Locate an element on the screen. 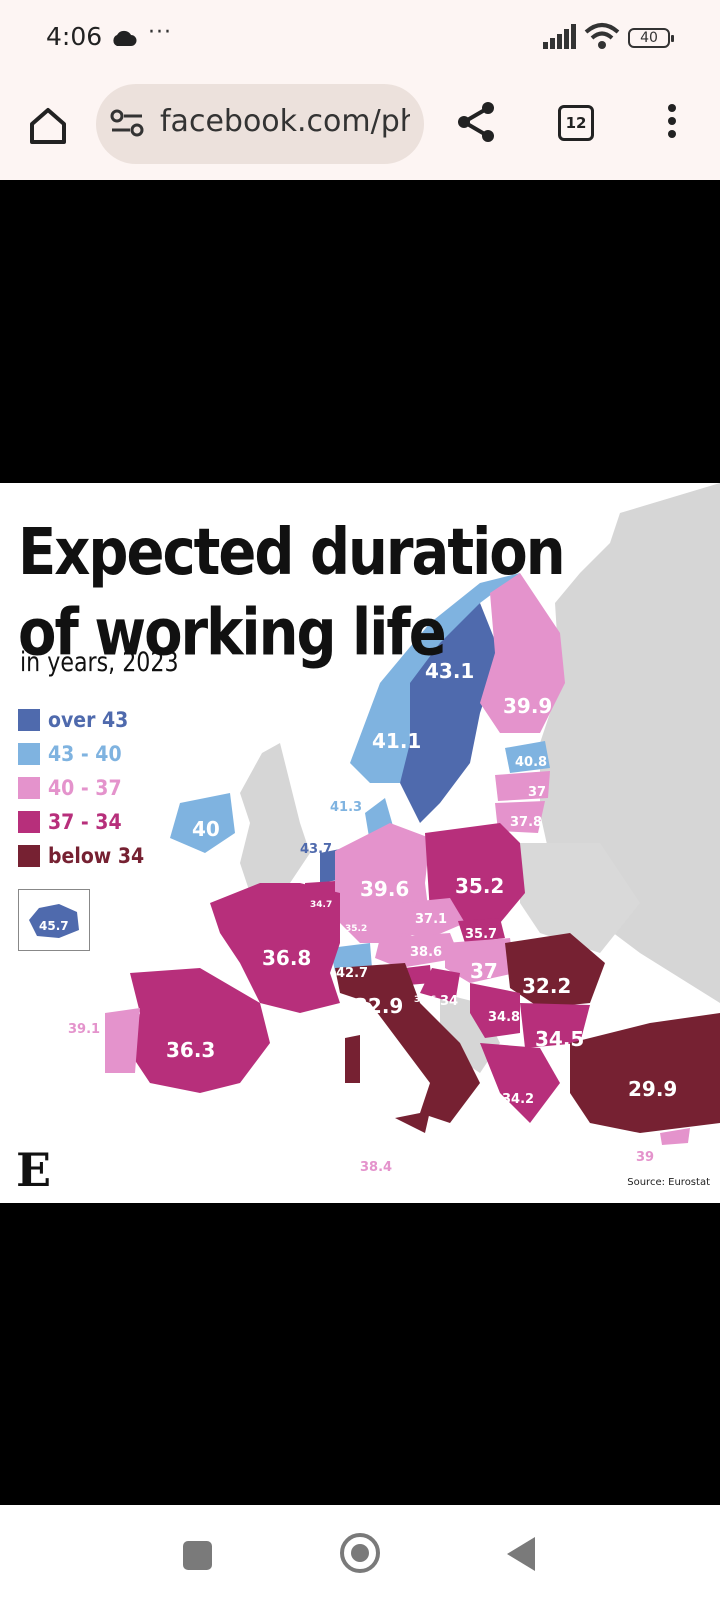  value-sweden: 43.1 is located at coordinates (449, 671).